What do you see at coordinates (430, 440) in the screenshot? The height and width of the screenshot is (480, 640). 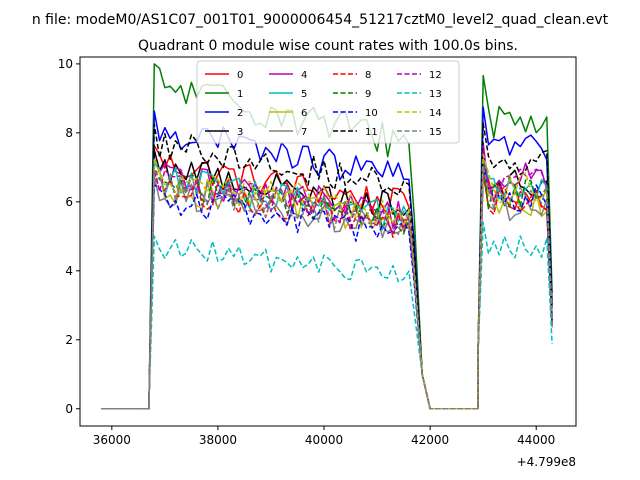 I see `x-tick-label: 42000` at bounding box center [430, 440].